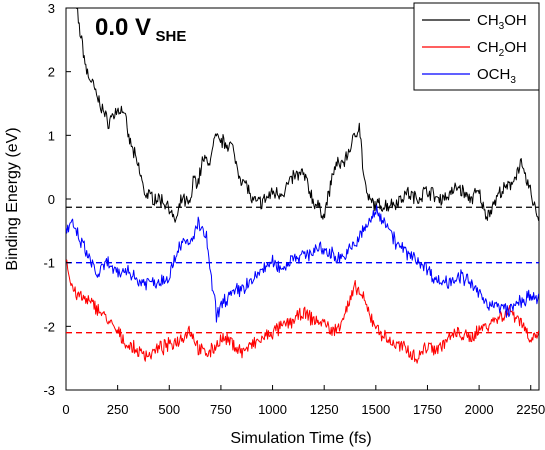 The width and height of the screenshot is (545, 450). What do you see at coordinates (57, 199) in the screenshot?
I see `y-axis: -3 -2 -1 0 1 2 3` at bounding box center [57, 199].